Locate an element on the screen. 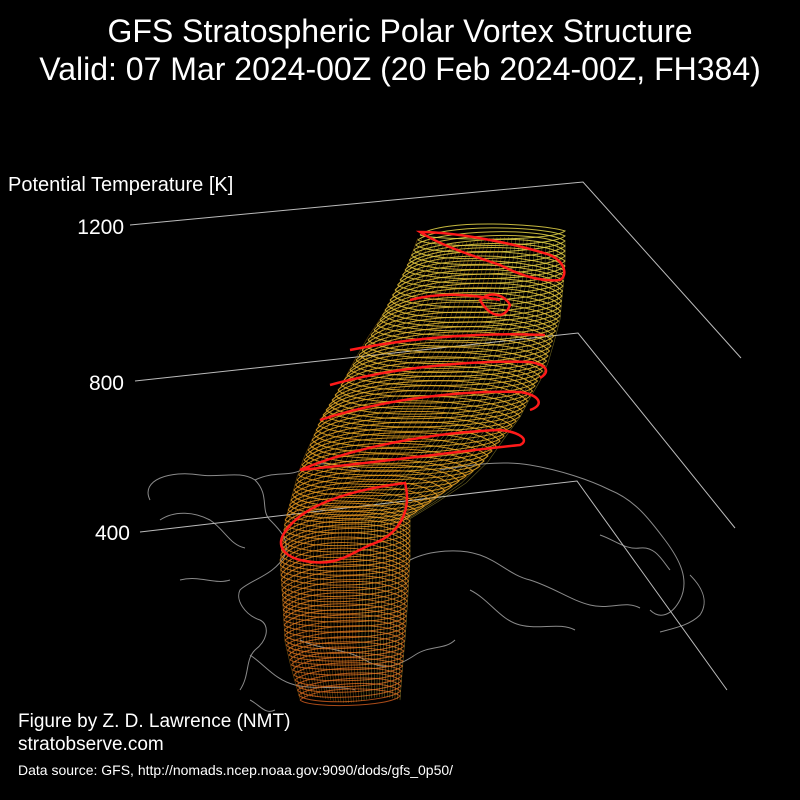  website-link: stratobserve.com is located at coordinates (91, 744).